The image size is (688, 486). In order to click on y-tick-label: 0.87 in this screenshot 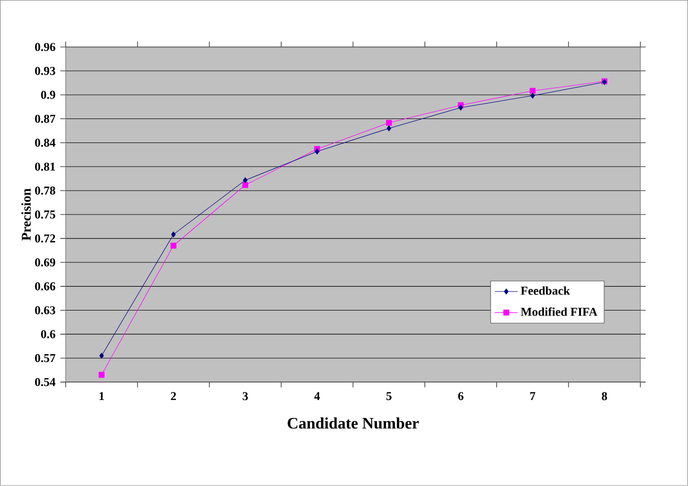, I will do `click(45, 118)`.